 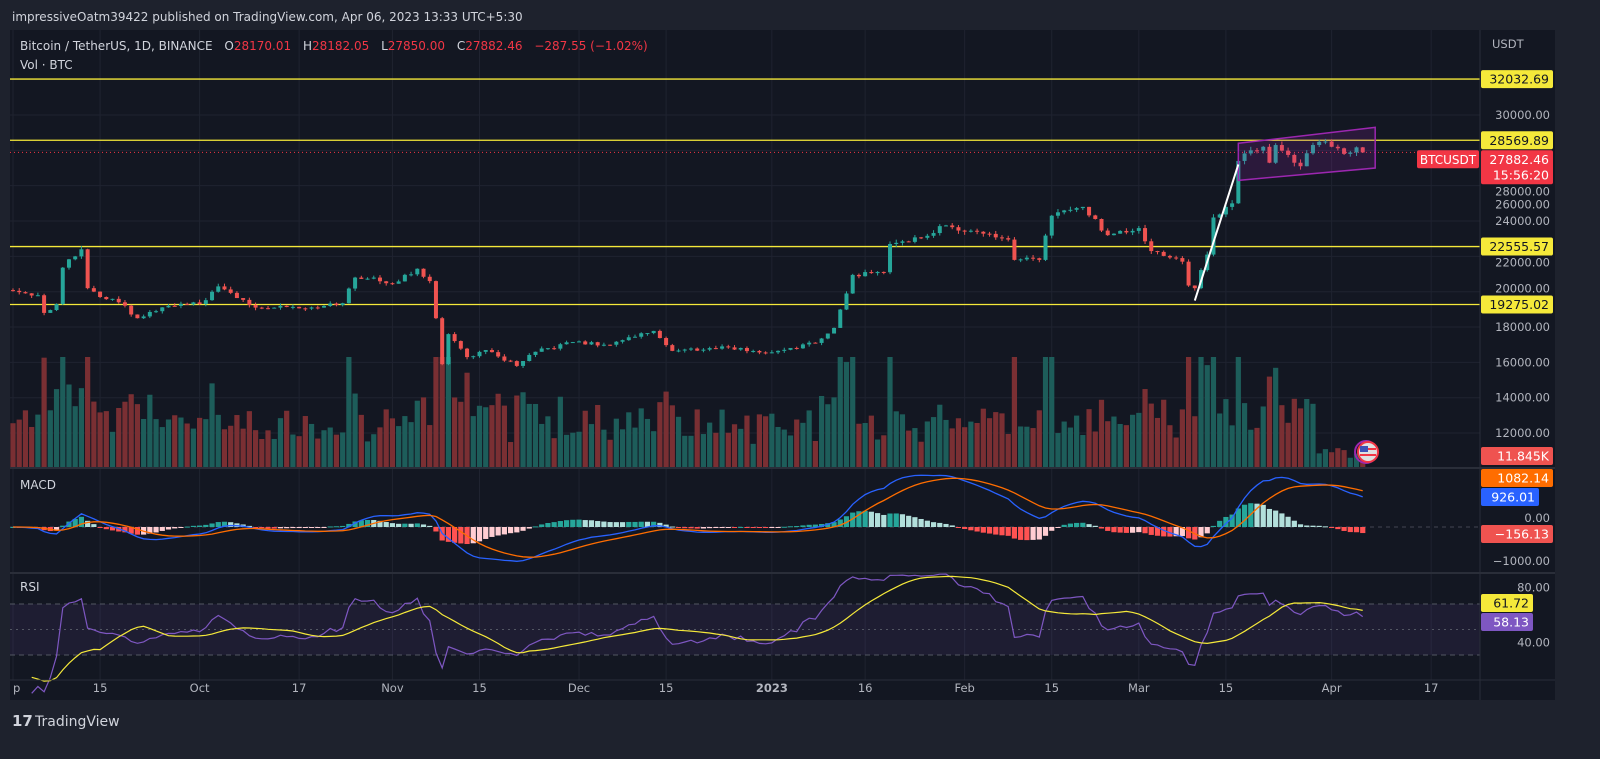 What do you see at coordinates (340, 46) in the screenshot?
I see `high-value: 28182.05` at bounding box center [340, 46].